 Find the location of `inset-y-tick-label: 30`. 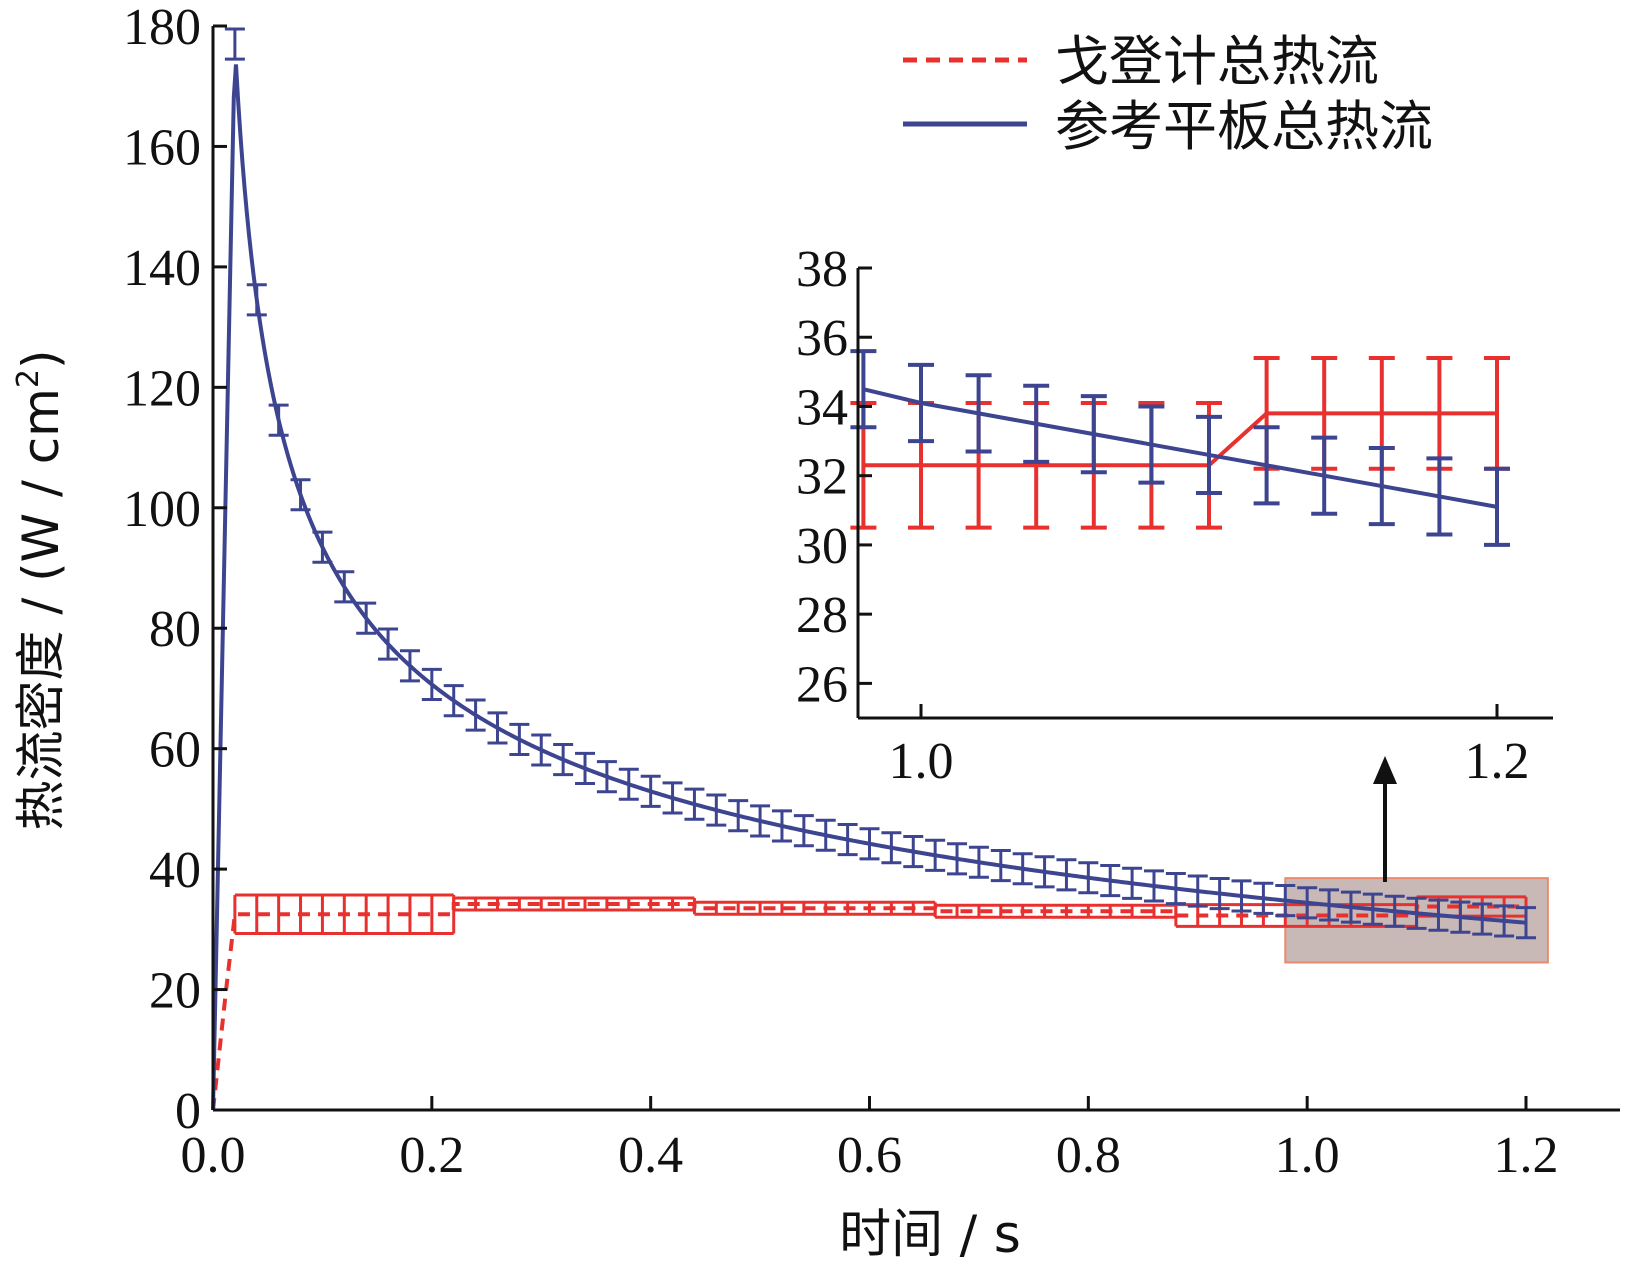

inset-y-tick-label: 30 is located at coordinates (822, 546).